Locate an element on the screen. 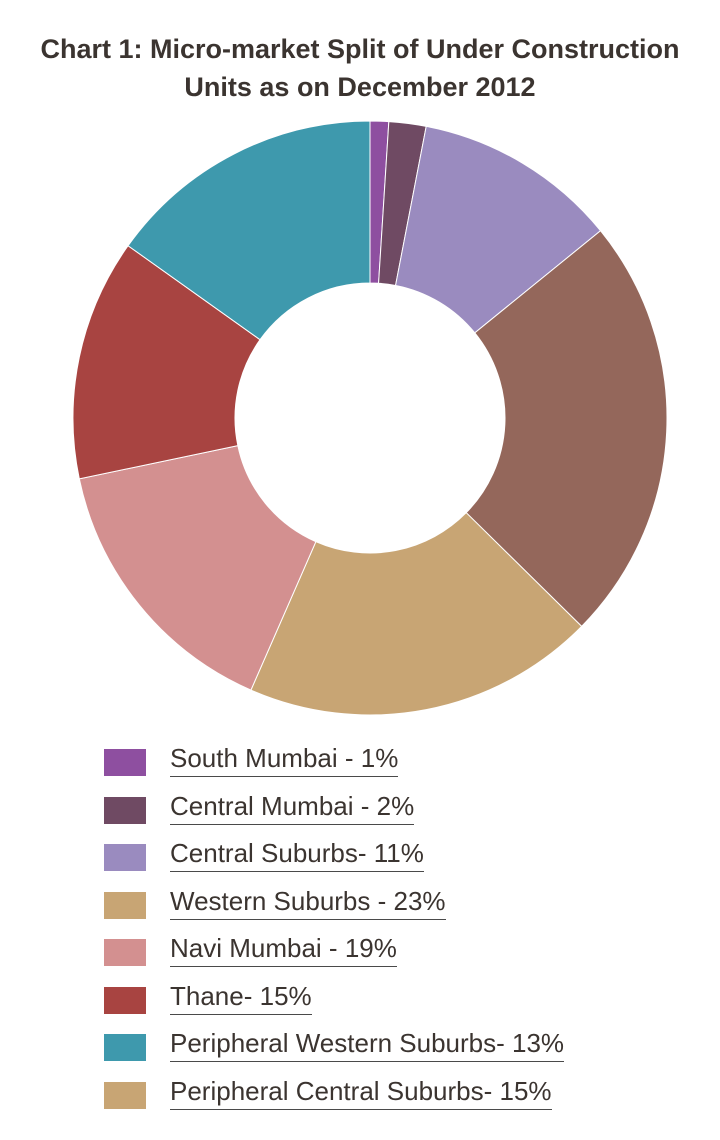 This screenshot has height=1140, width=720. donut-slice-navi-mumbai is located at coordinates (197, 568).